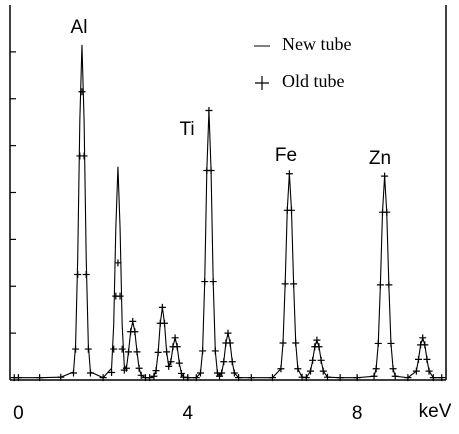  I want to click on x-tick-label: 4, so click(187, 413).